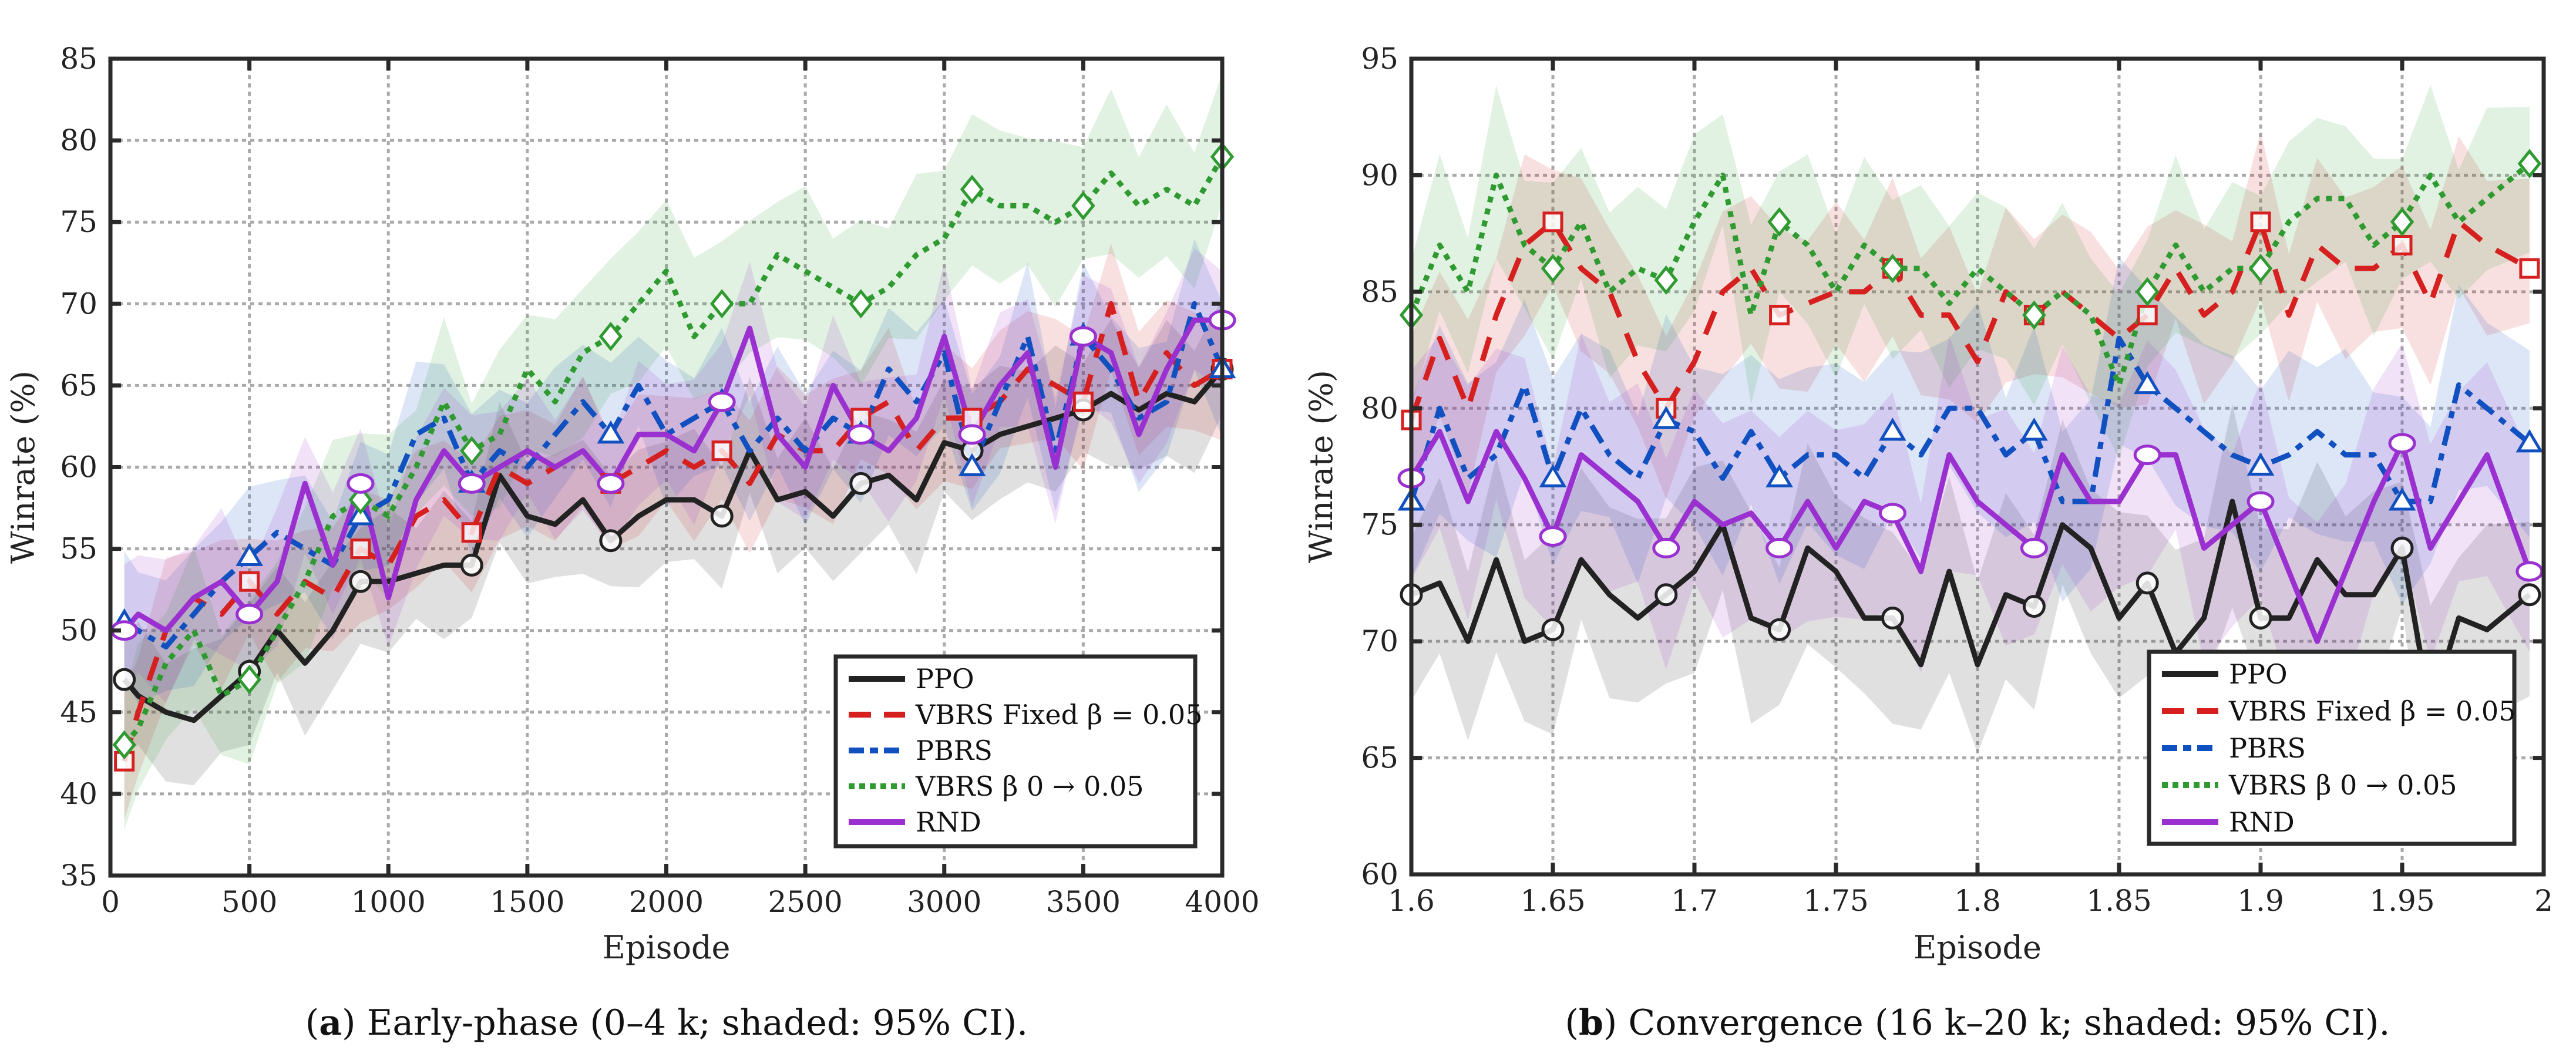  What do you see at coordinates (2118, 901) in the screenshot?
I see `x-tick-label: 1.85` at bounding box center [2118, 901].